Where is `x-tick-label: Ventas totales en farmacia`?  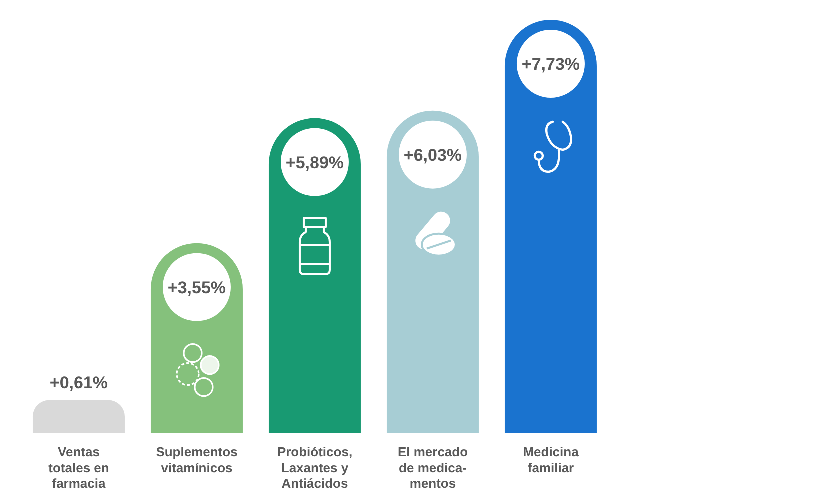 x-tick-label: Ventas totales en farmacia is located at coordinates (79, 467).